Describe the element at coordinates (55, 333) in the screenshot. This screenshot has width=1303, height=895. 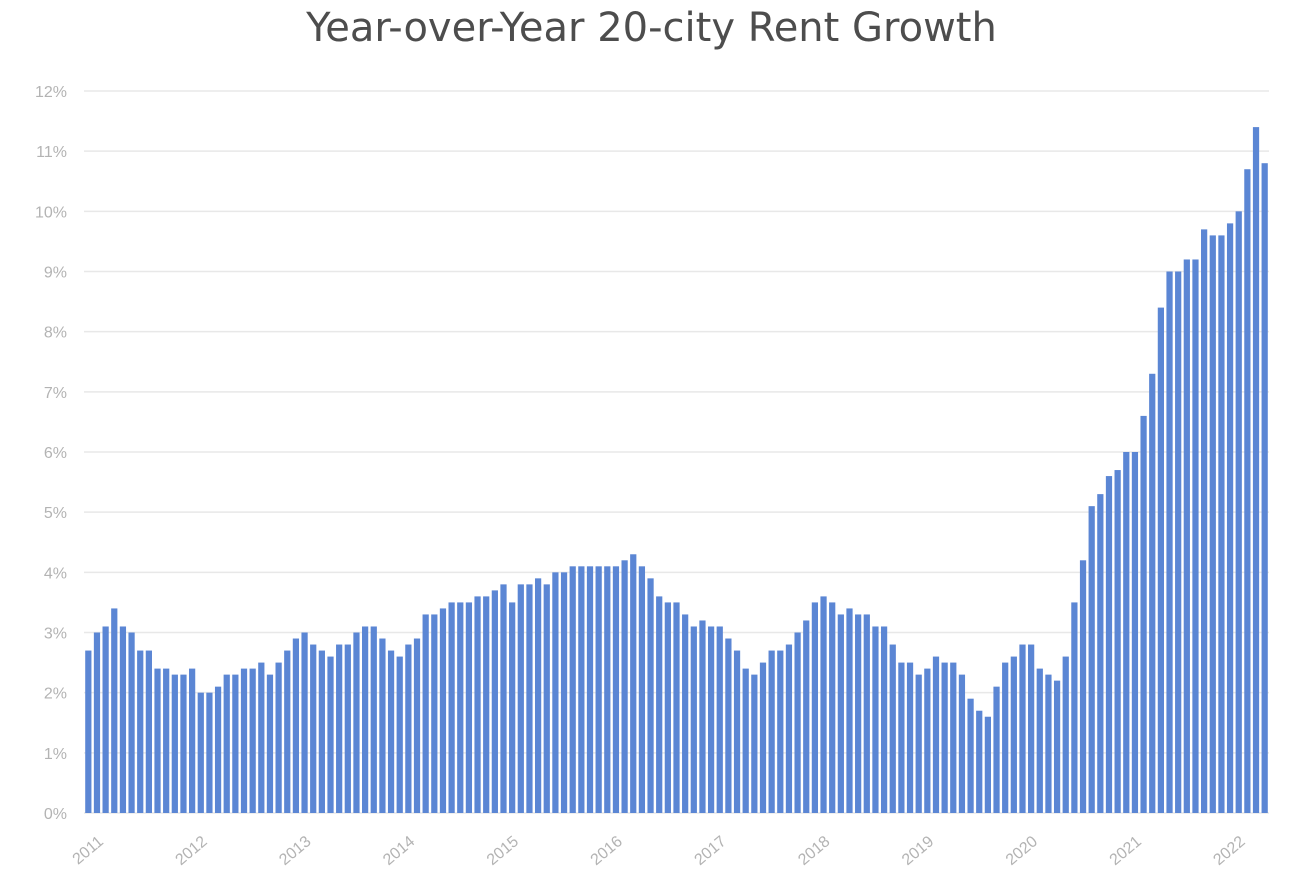
I see `y-tick-label: 8%` at that location.